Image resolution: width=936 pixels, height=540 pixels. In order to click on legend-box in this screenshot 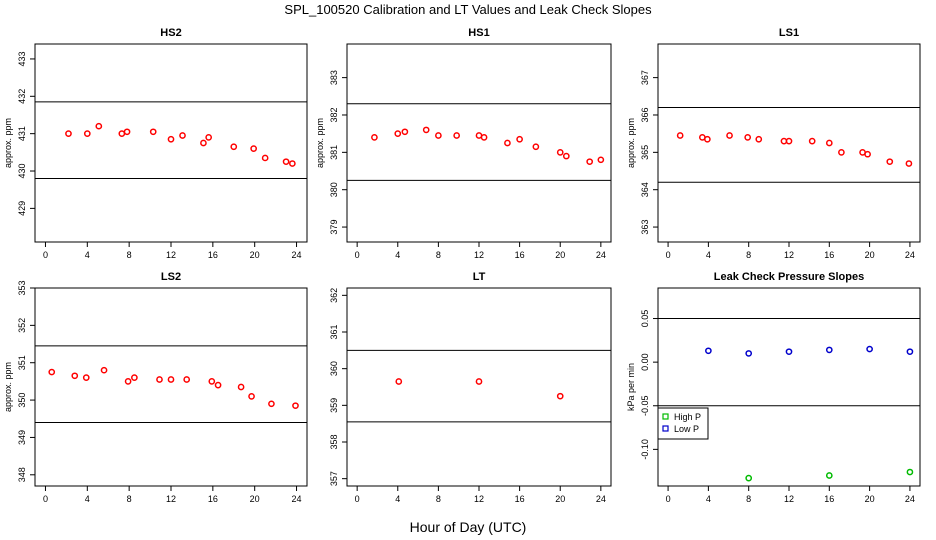, I will do `click(683, 423)`.